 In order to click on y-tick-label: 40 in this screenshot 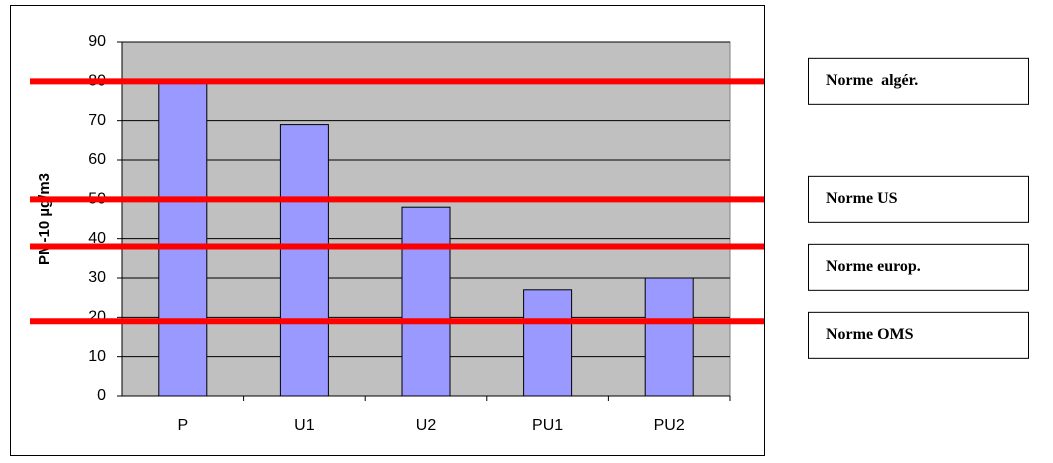, I will do `click(97, 238)`.